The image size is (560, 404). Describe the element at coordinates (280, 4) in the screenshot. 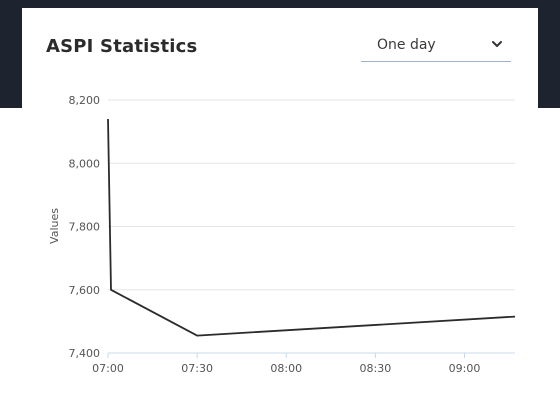

I see `page-background-top` at that location.